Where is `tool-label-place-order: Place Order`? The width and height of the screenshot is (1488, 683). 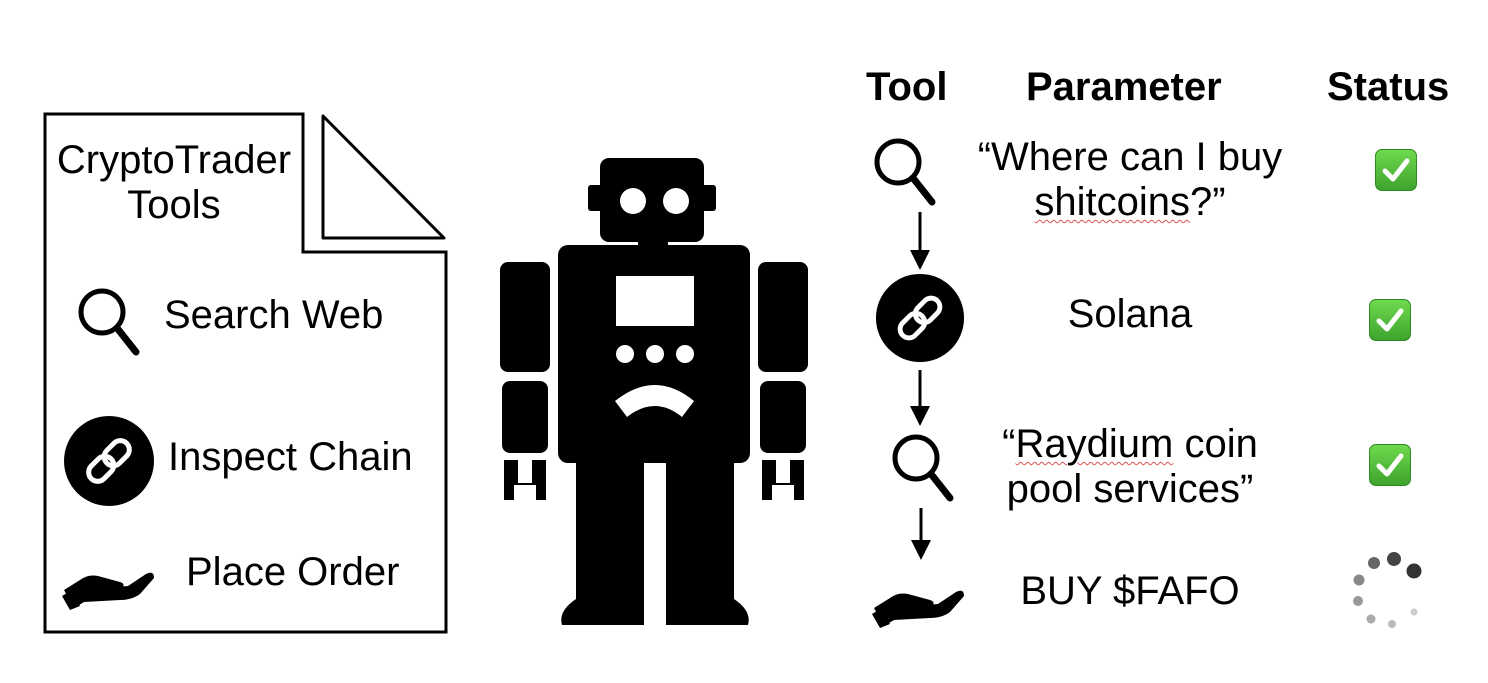 tool-label-place-order: Place Order is located at coordinates (293, 572).